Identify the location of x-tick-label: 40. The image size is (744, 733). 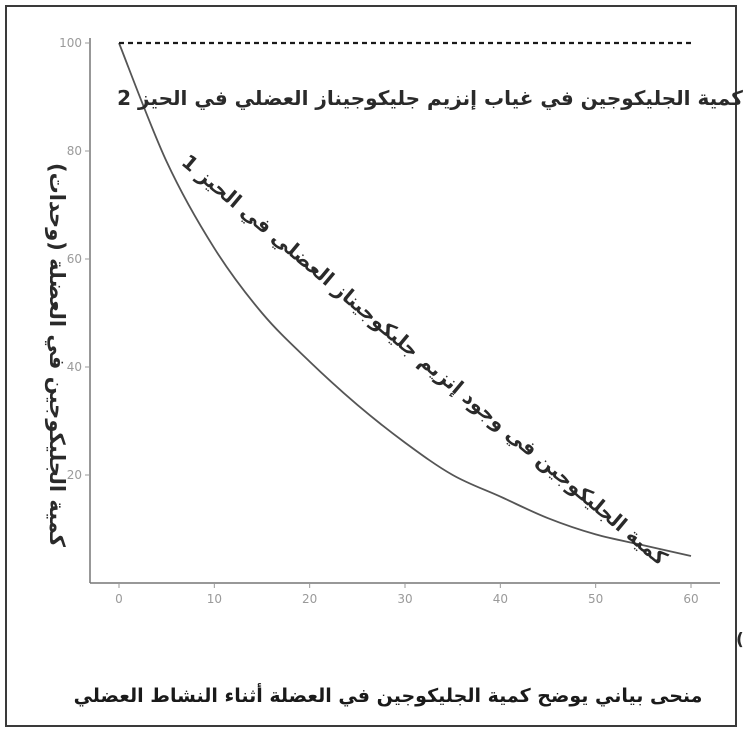
(500, 599).